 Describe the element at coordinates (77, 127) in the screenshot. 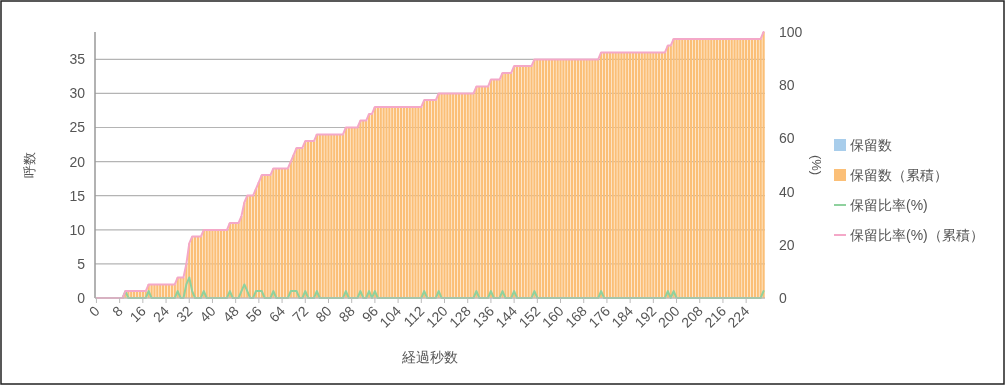

I see `y-tick-label: 25` at that location.